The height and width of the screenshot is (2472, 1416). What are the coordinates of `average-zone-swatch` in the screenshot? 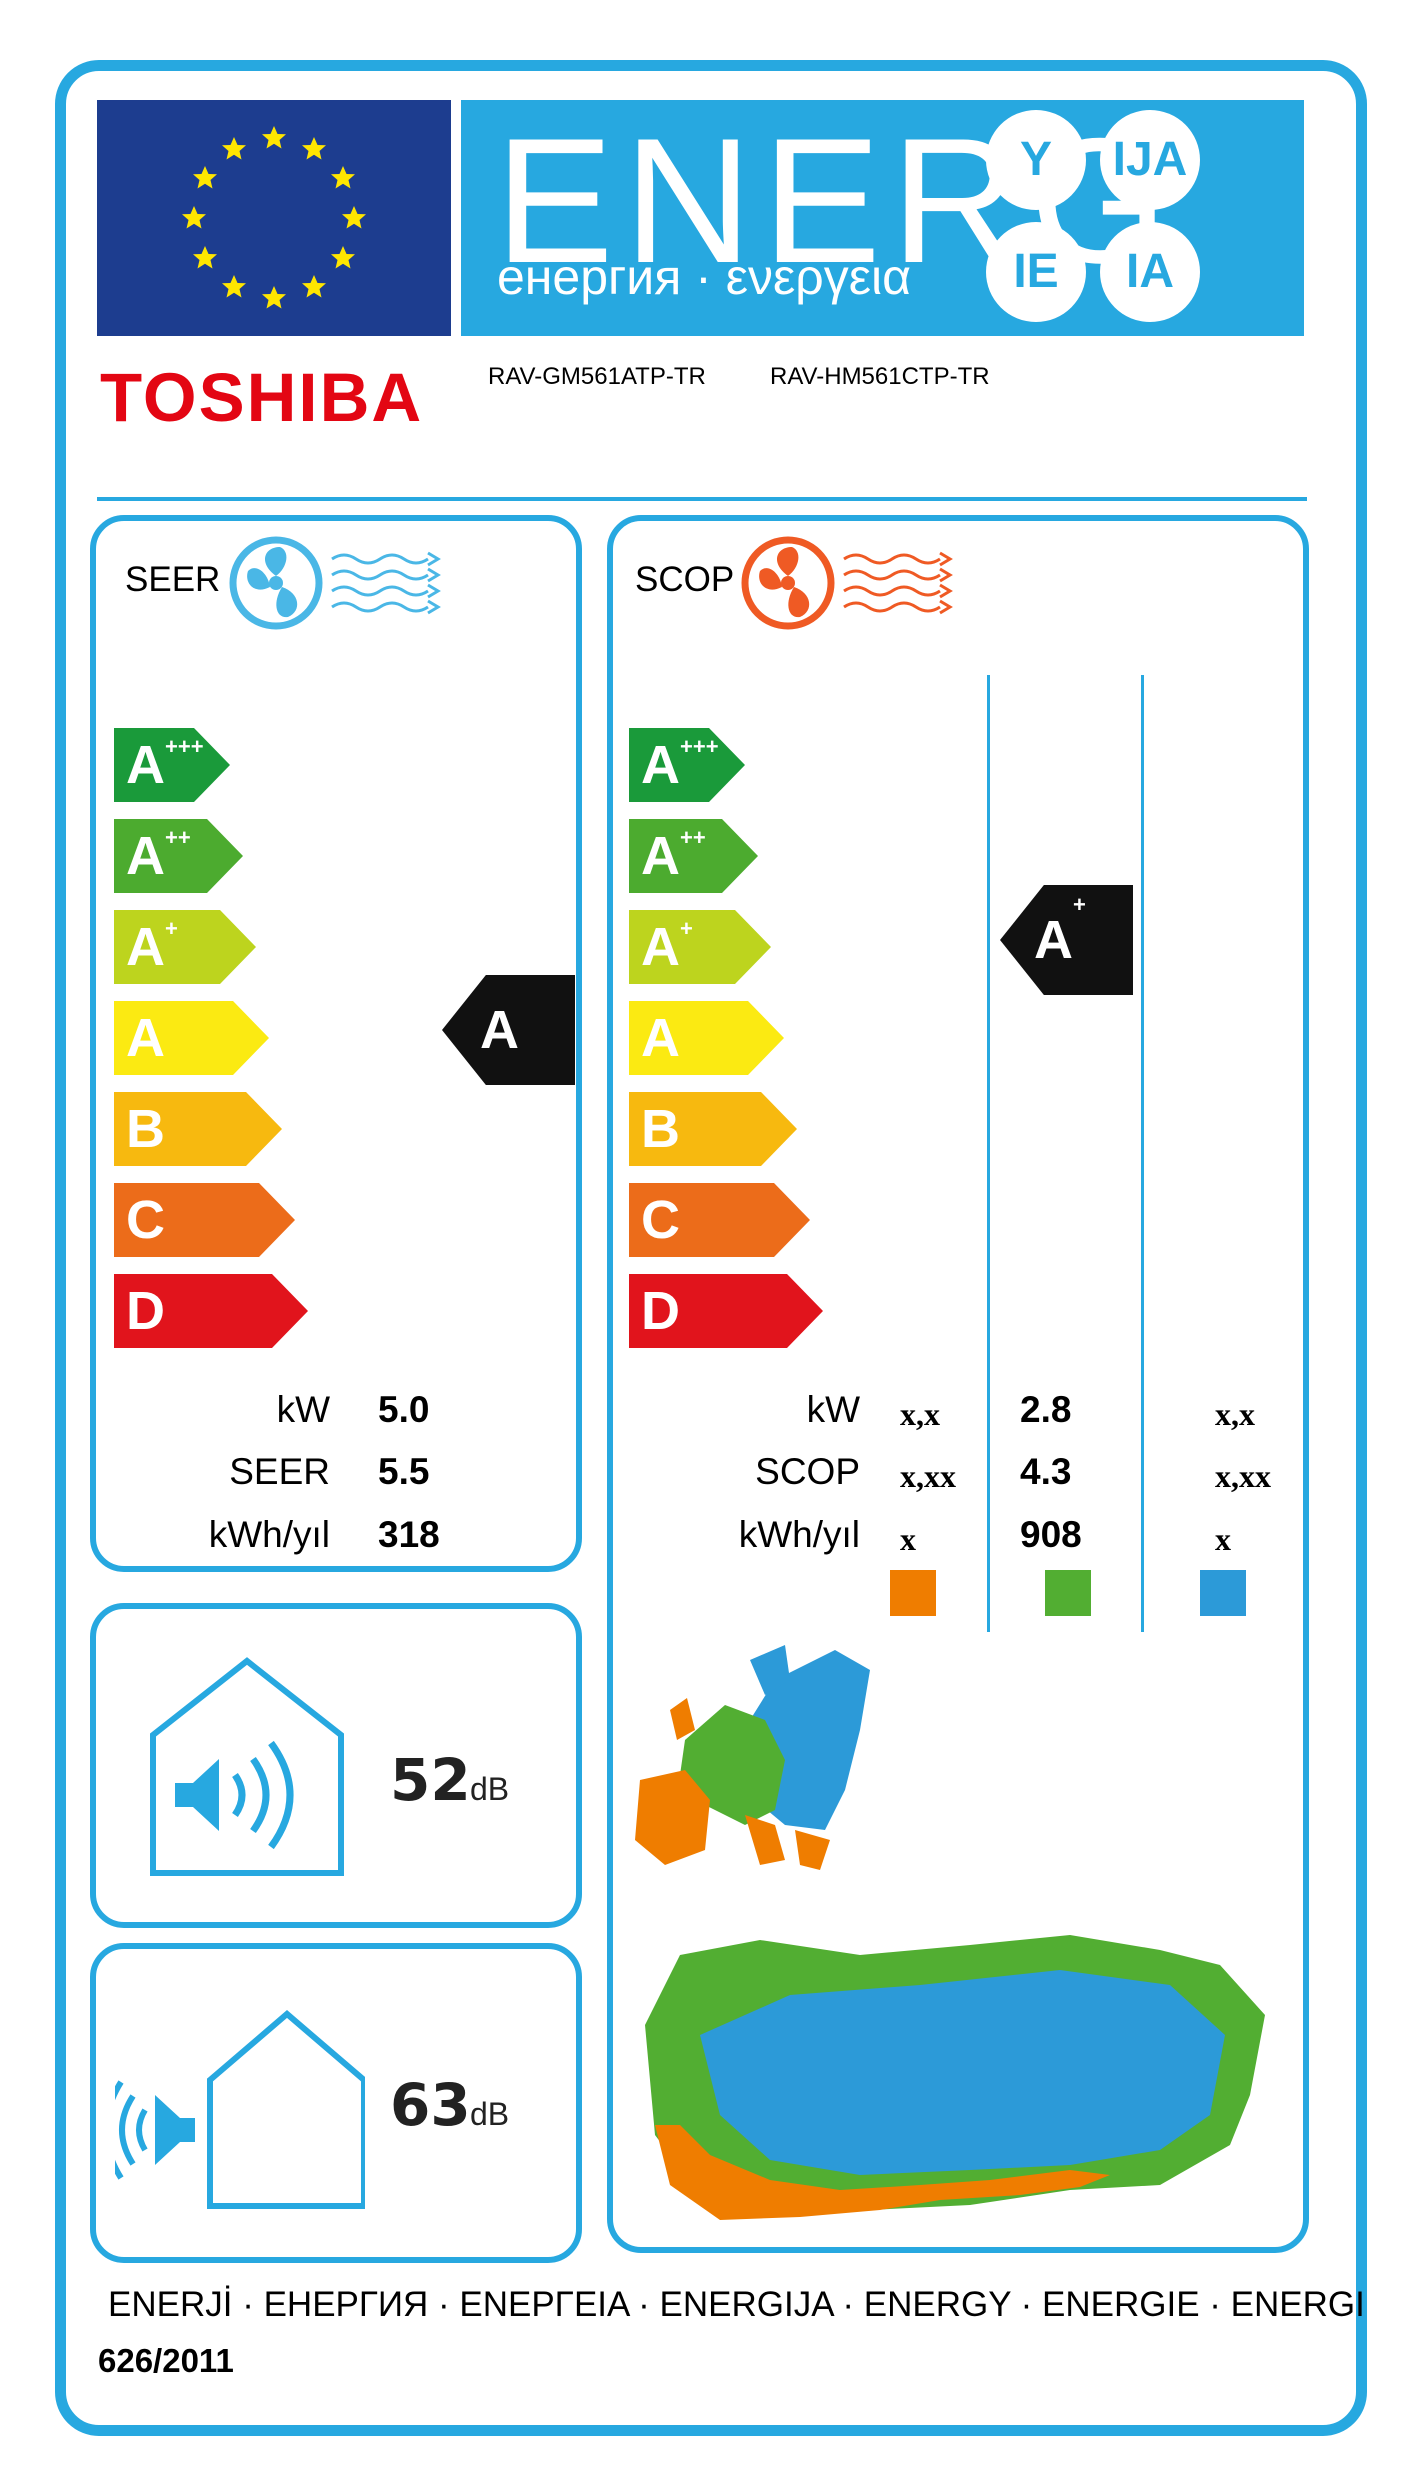 It's located at (1068, 1593).